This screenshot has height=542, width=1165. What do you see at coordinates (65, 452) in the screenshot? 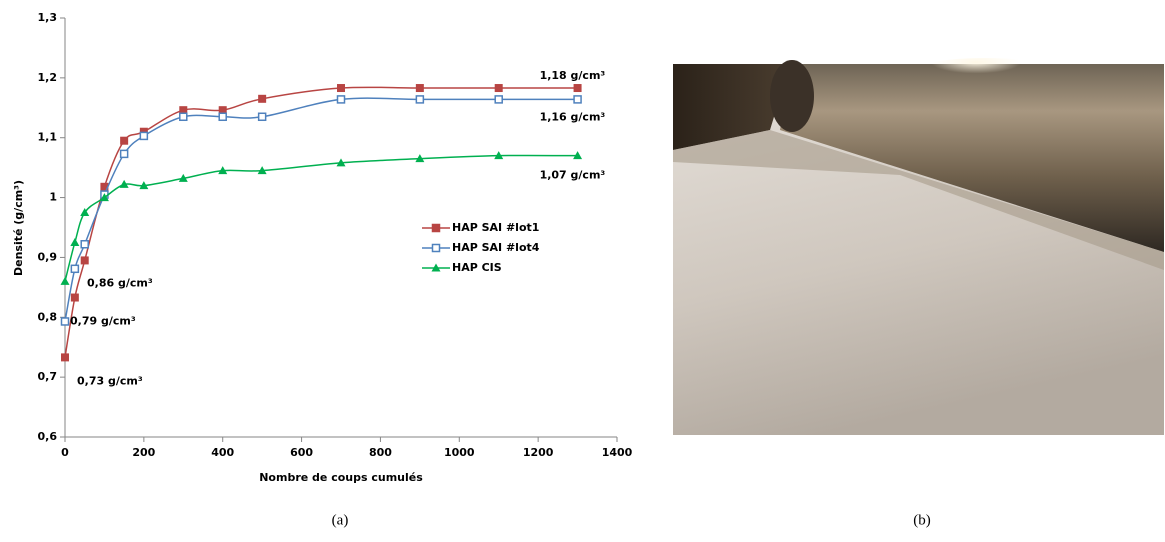
I see `x-tick-label: 0` at bounding box center [65, 452].